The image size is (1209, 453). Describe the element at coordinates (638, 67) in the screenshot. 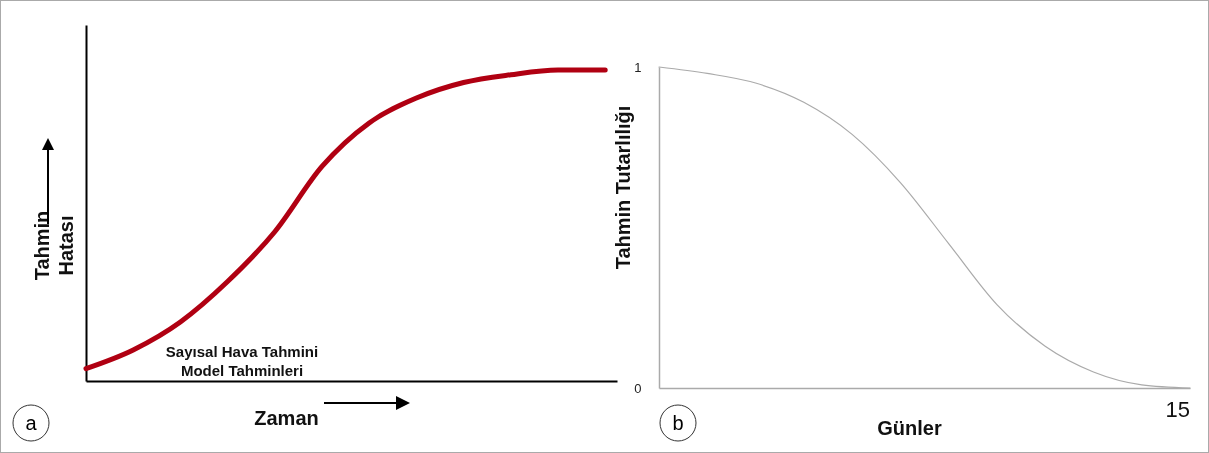

I see `y-tick-label: 1` at that location.